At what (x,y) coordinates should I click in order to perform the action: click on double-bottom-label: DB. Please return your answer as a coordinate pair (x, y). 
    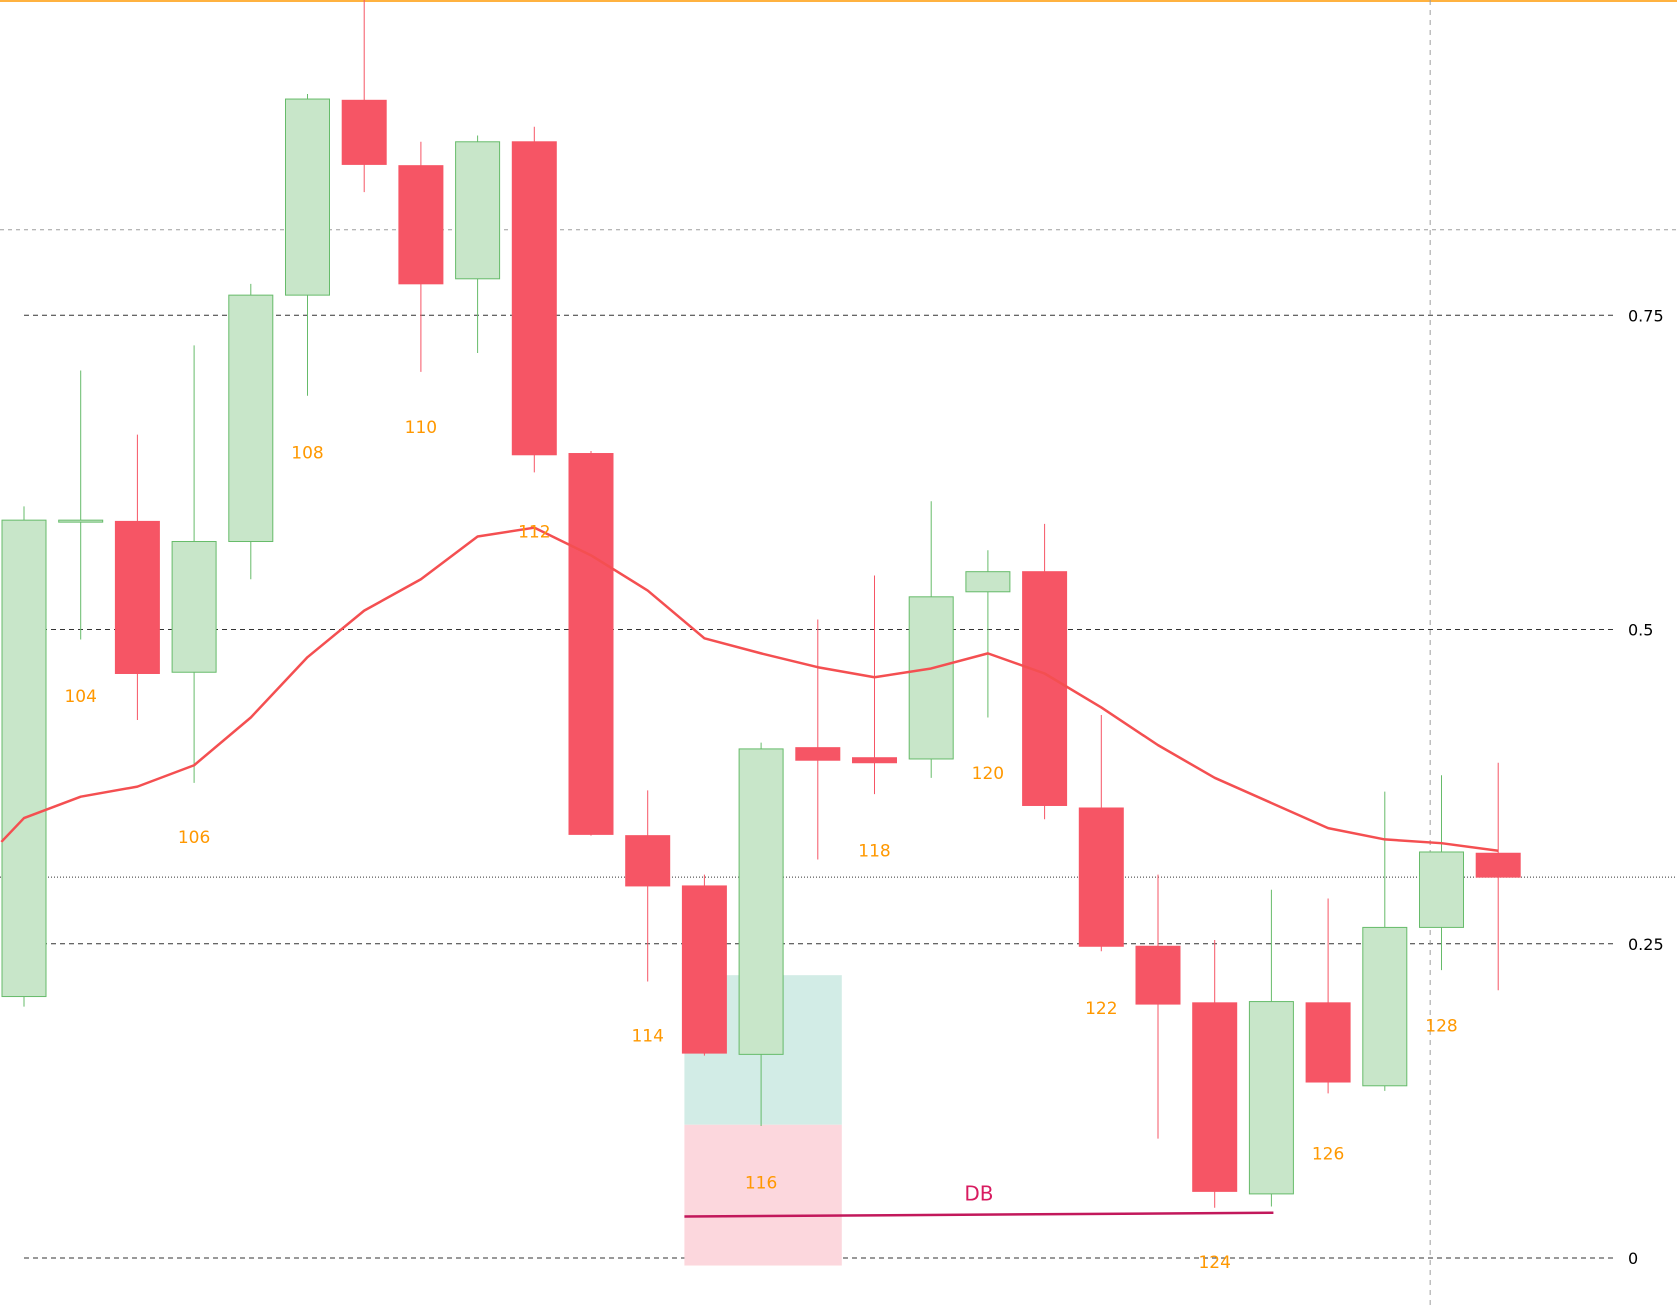
    Looking at the image, I should click on (978, 1194).